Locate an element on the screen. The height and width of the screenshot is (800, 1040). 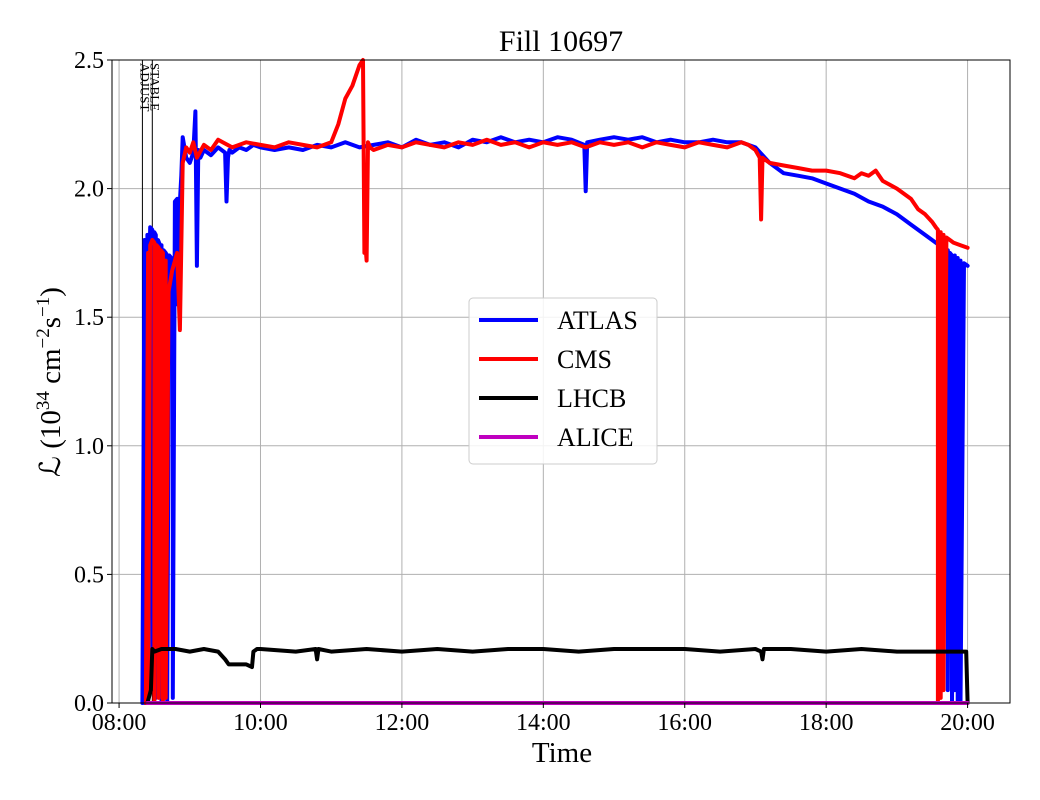
legend-label: ATLAS is located at coordinates (597, 320).